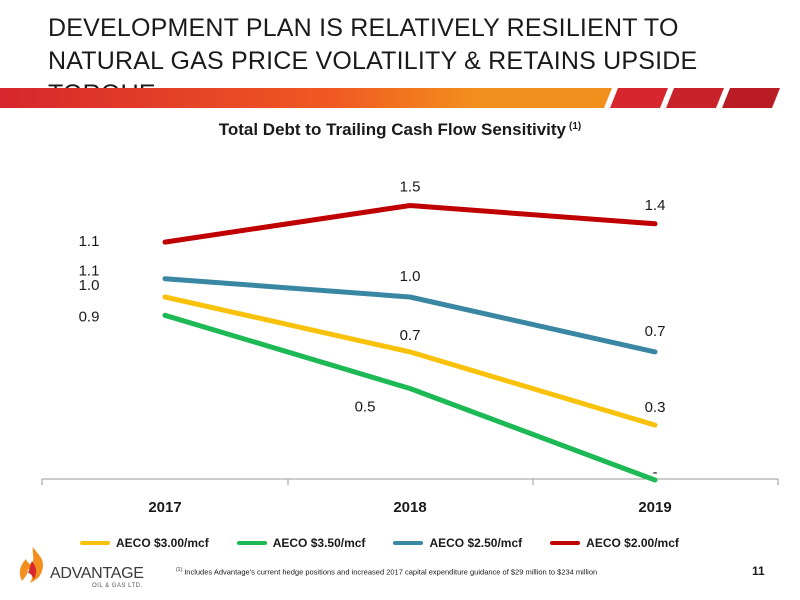 This screenshot has width=800, height=600. I want to click on legend-item: AECO $2.00/mcf, so click(614, 543).